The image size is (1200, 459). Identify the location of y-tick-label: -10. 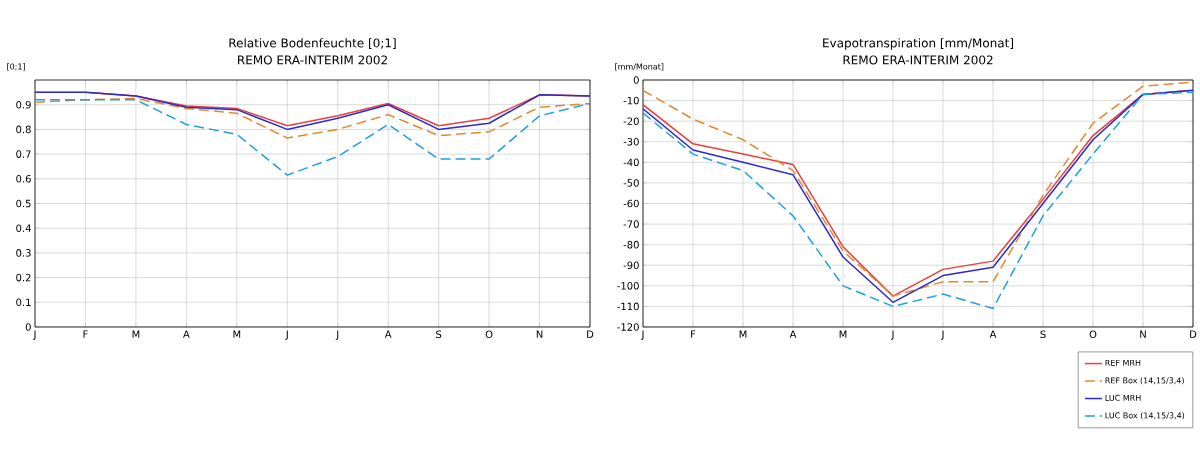
(631, 100).